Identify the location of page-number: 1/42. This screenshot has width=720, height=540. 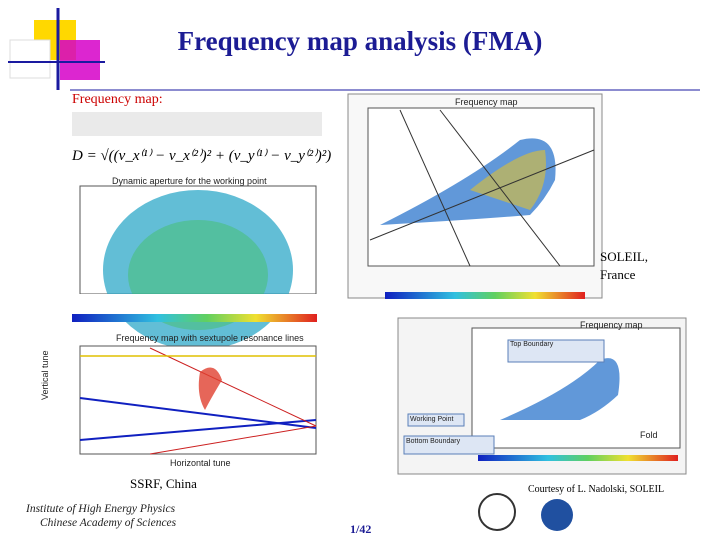
(361, 529).